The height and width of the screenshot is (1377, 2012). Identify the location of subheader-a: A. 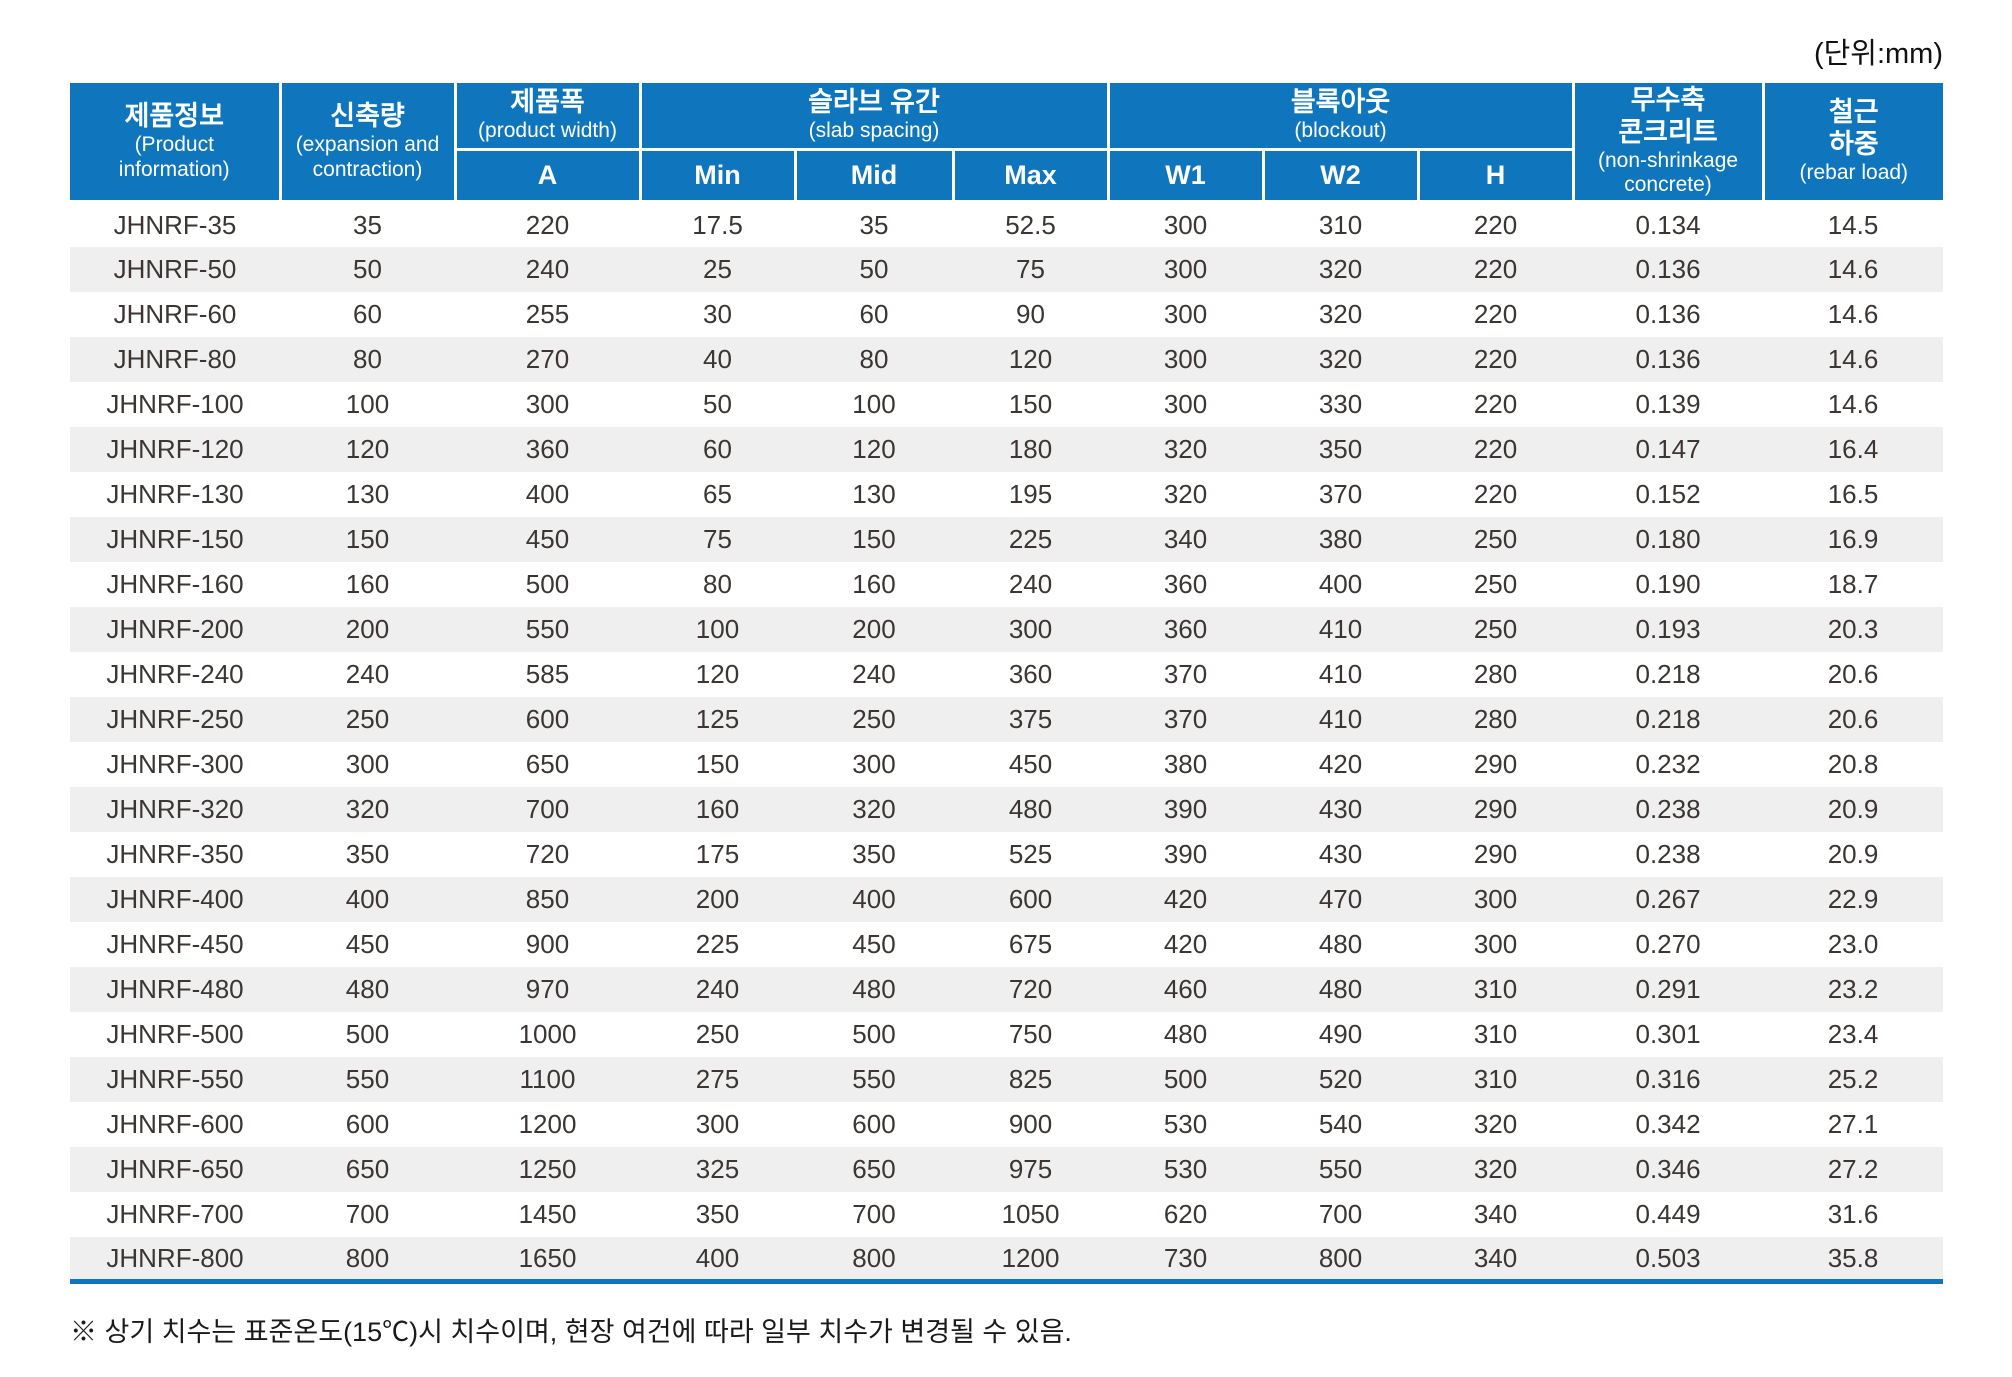
(548, 175).